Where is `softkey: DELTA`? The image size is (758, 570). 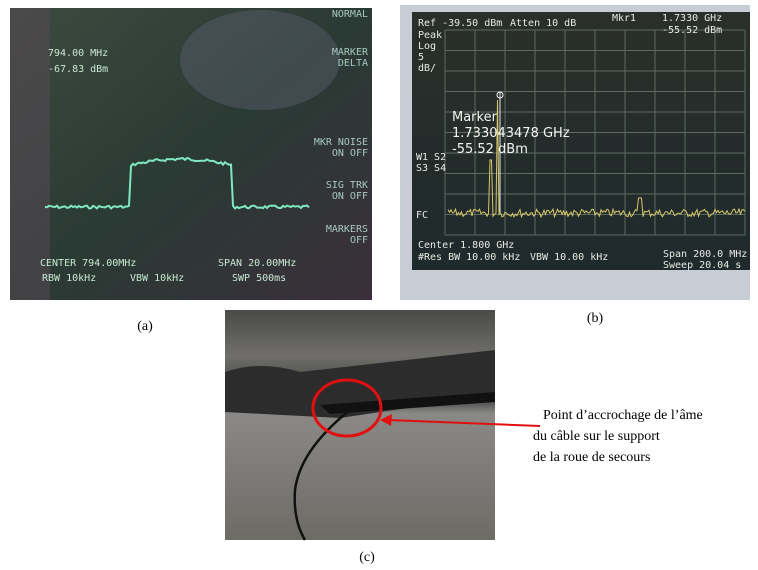 softkey: DELTA is located at coordinates (353, 63).